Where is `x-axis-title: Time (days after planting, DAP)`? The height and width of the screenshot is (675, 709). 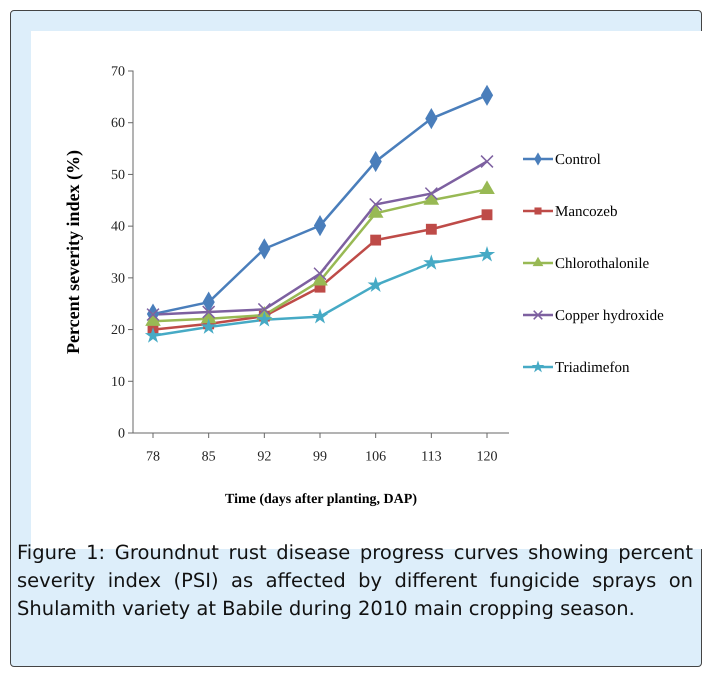
x-axis-title: Time (days after planting, DAP) is located at coordinates (321, 499).